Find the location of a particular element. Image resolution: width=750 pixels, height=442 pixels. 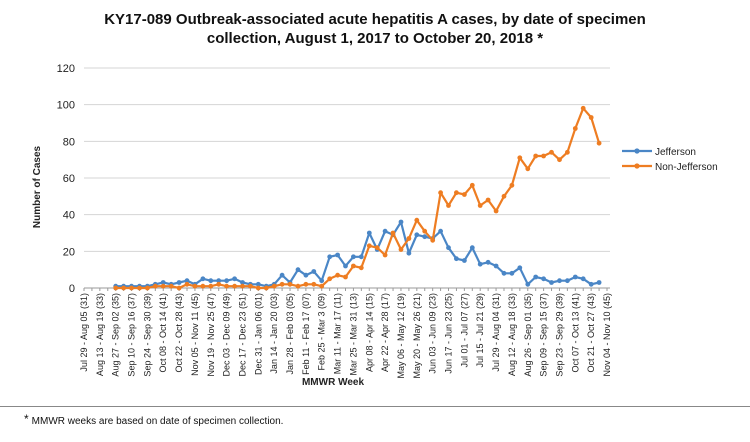

x-tick-label: May 20 - May 26 (21) is located at coordinates (417, 336).